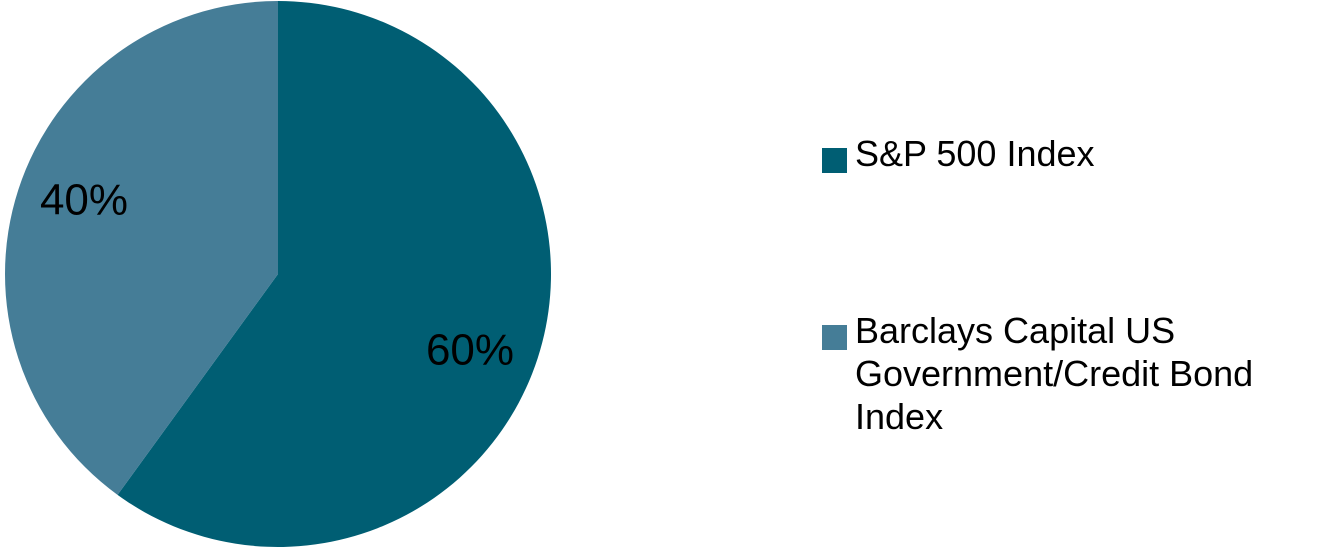 The image size is (1325, 547). Describe the element at coordinates (470, 350) in the screenshot. I see `data-label-sp500: 60%` at that location.